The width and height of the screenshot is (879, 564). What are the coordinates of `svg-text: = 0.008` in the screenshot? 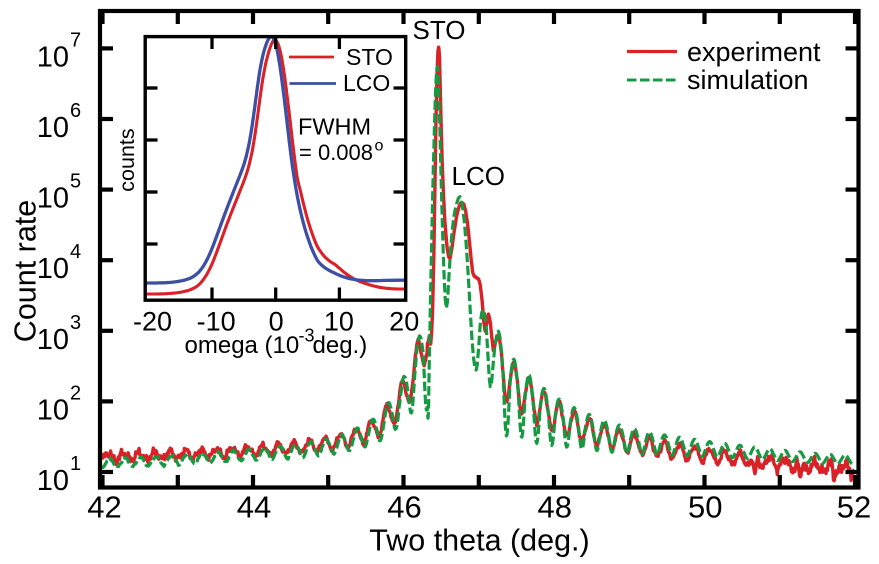 It's located at (336, 152).